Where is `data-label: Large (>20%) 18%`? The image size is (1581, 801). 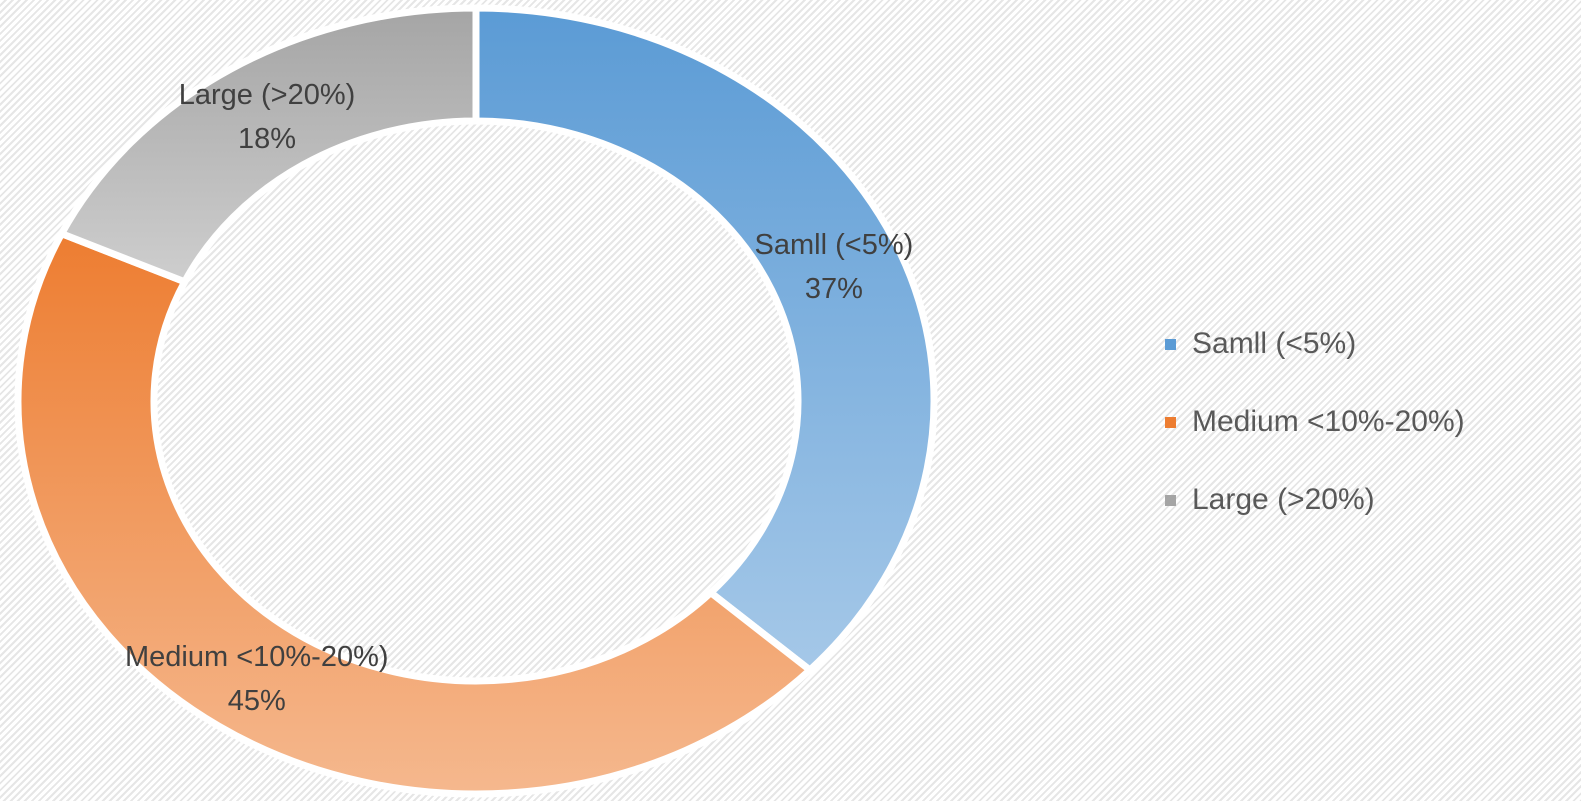
data-label: Large (>20%) 18% is located at coordinates (267, 117).